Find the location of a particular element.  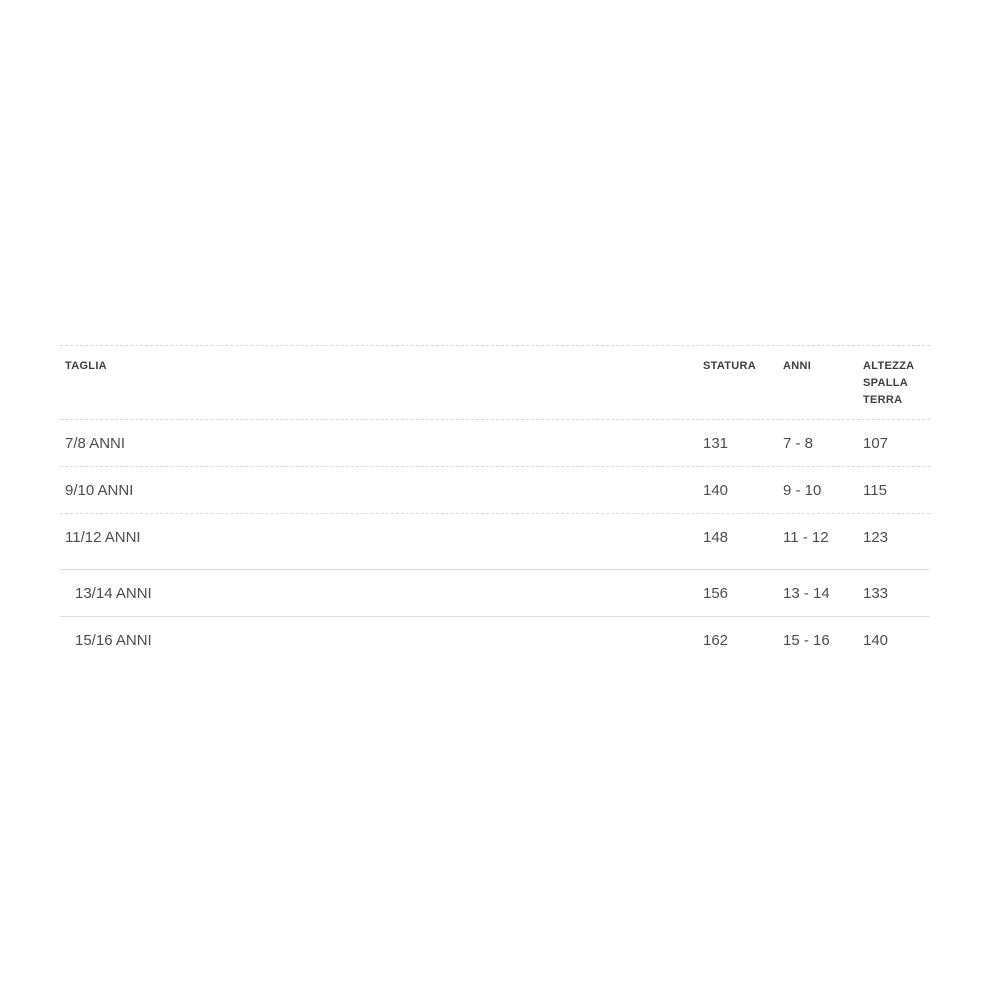

cell-taglia: 15/16 ANNI is located at coordinates (113, 640).